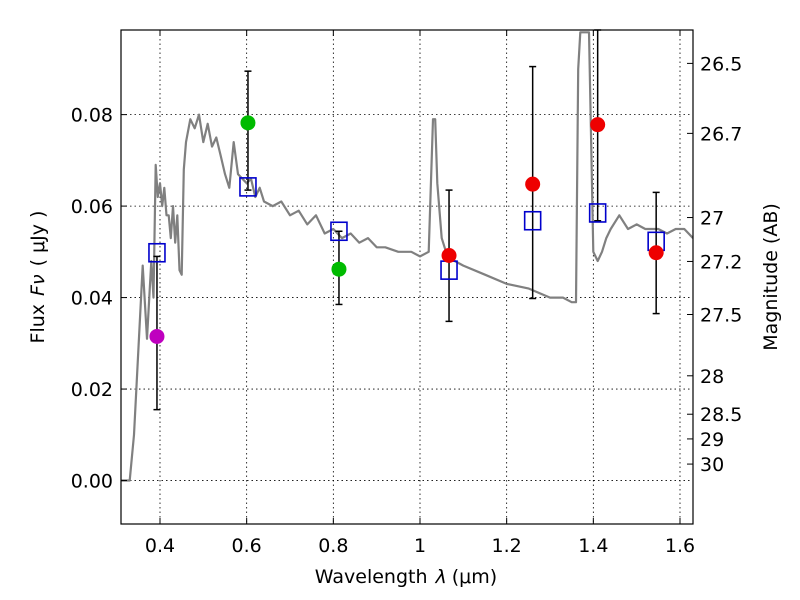  I want to click on y-axis-label: Flux Fν ( μJy ), so click(38, 277).